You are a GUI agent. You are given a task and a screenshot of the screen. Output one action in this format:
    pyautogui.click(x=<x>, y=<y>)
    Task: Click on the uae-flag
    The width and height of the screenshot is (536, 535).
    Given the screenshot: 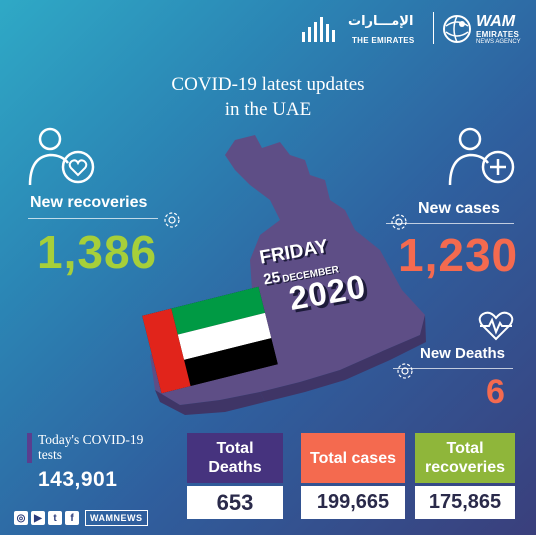 What is the action you would take?
    pyautogui.click(x=210, y=340)
    